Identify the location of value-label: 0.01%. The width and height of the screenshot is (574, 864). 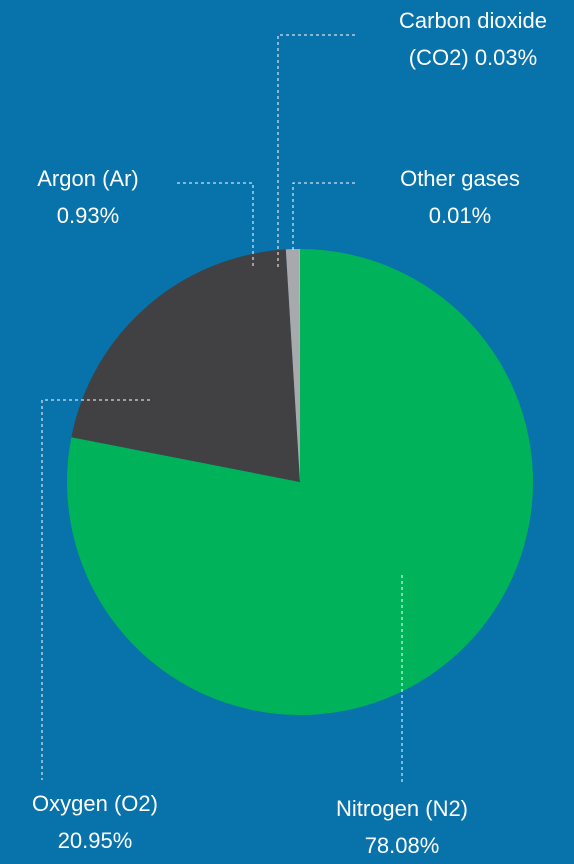
(460, 215).